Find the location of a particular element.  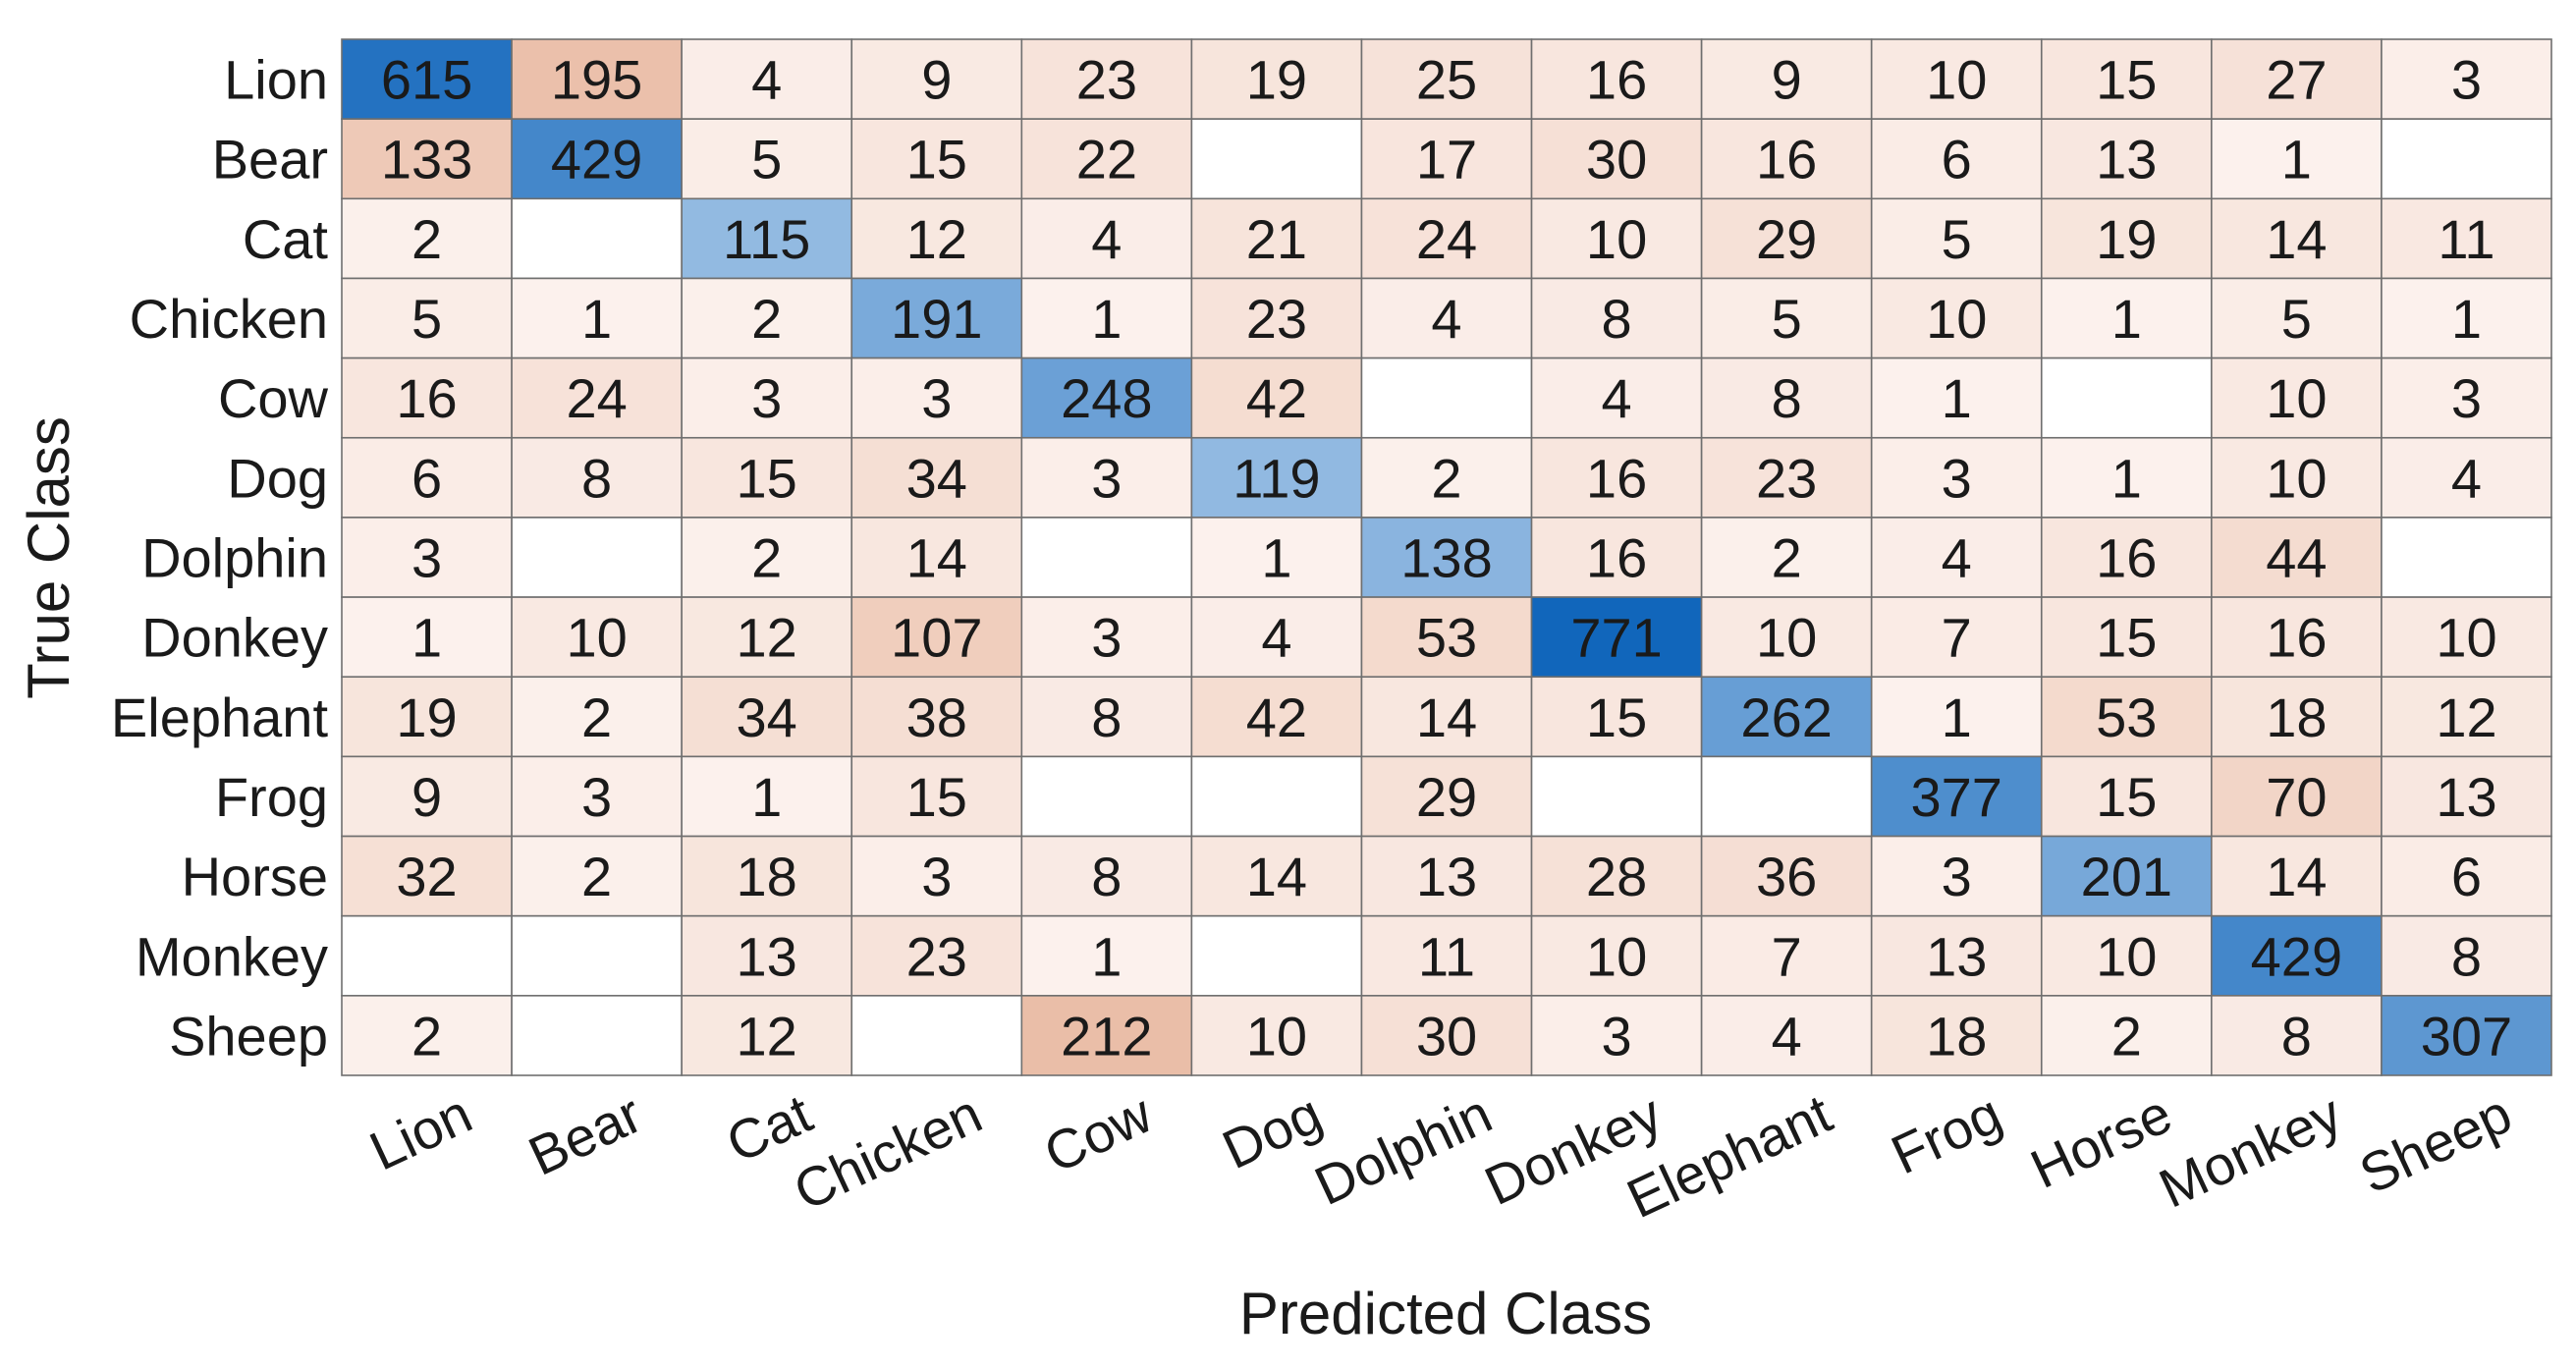

cell-bear-sheep is located at coordinates (2467, 159).